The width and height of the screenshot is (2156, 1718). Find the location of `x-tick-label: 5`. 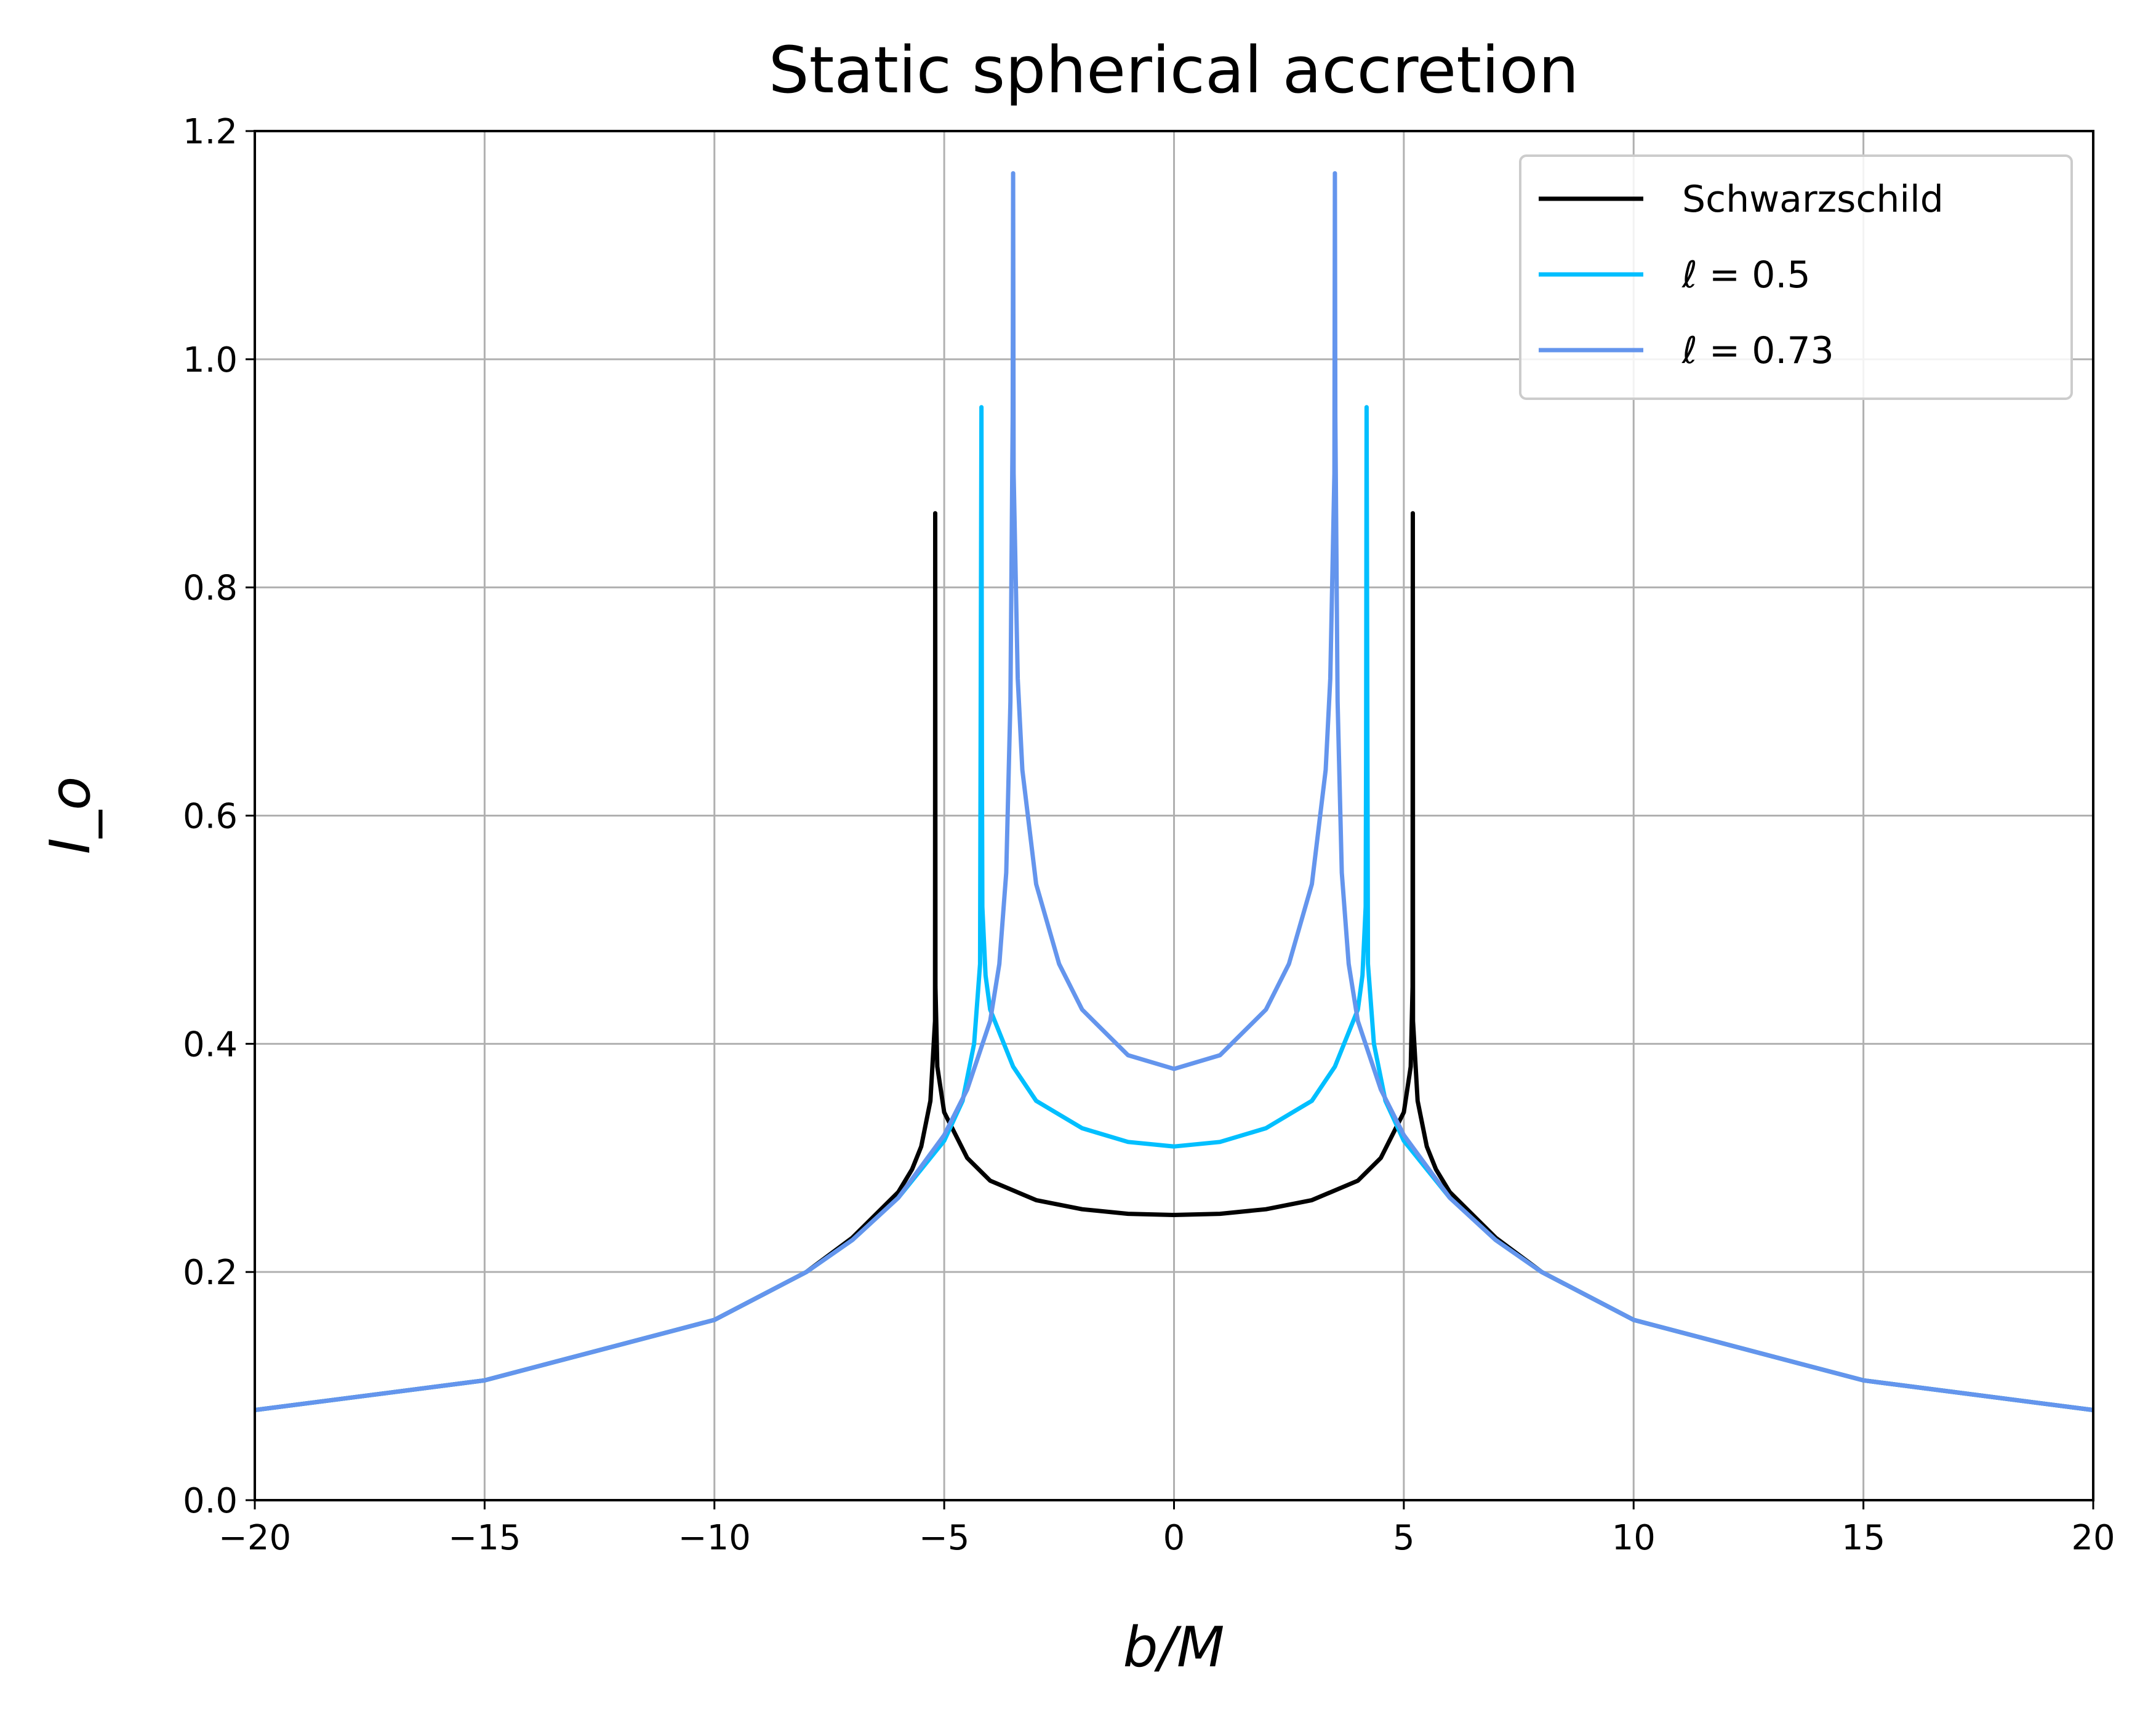

x-tick-label: 5 is located at coordinates (1404, 1538).